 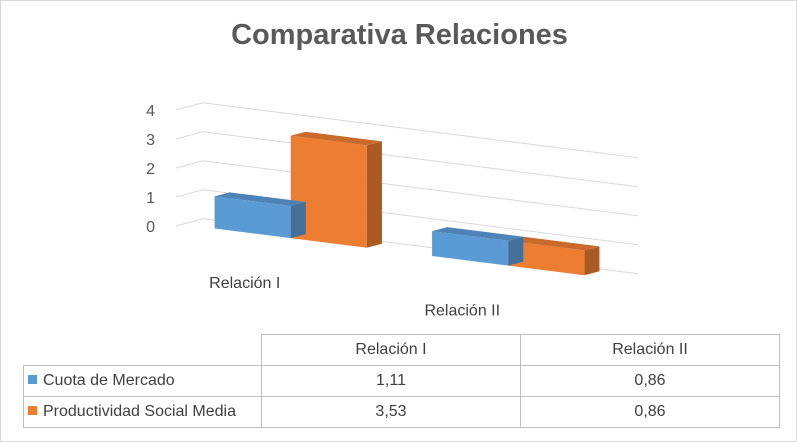 What do you see at coordinates (109, 380) in the screenshot?
I see `series-name: Cuota de Mercado` at bounding box center [109, 380].